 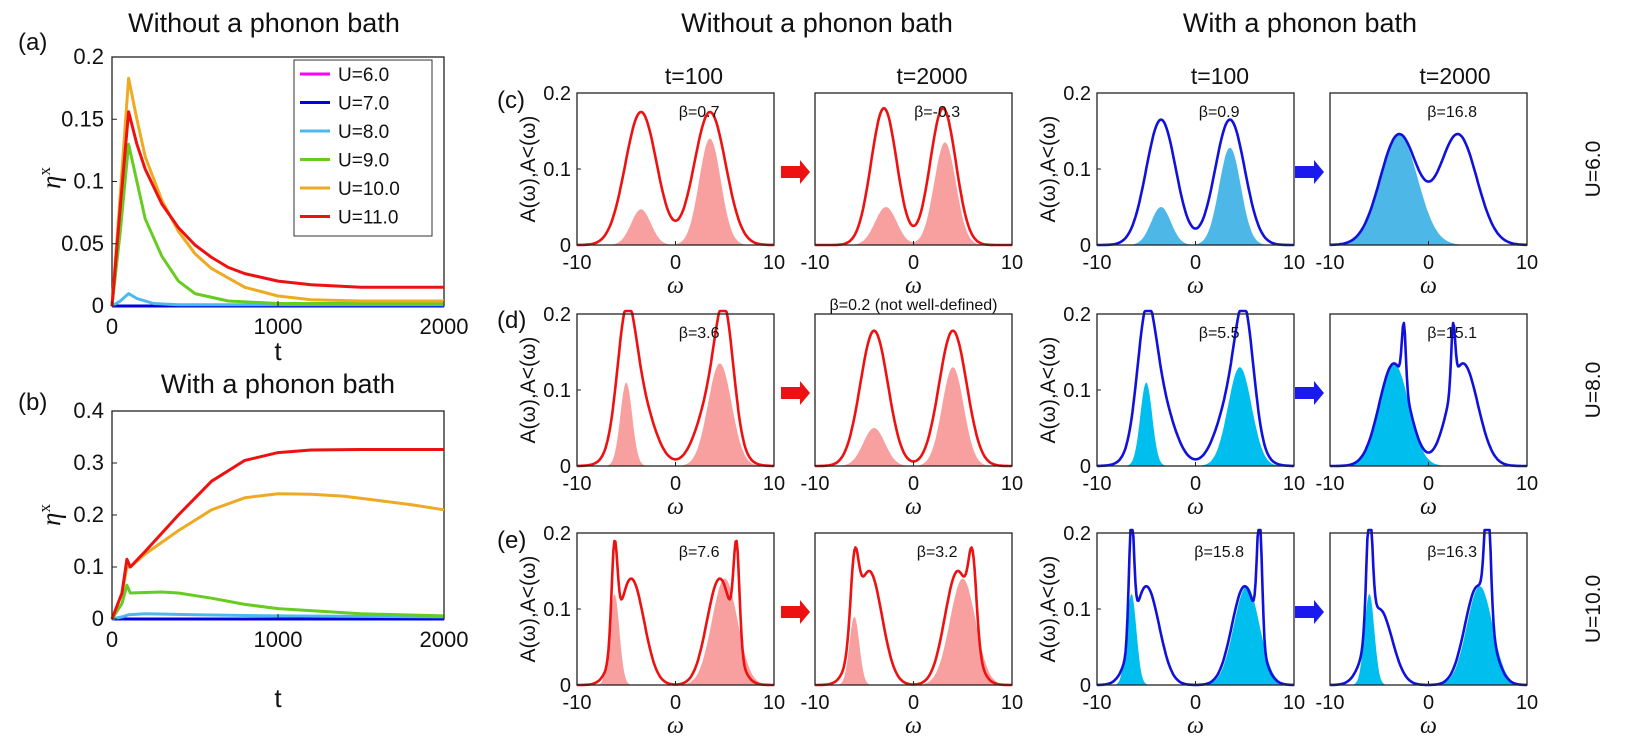 I want to click on beta-label: β=3.6, so click(x=699, y=333).